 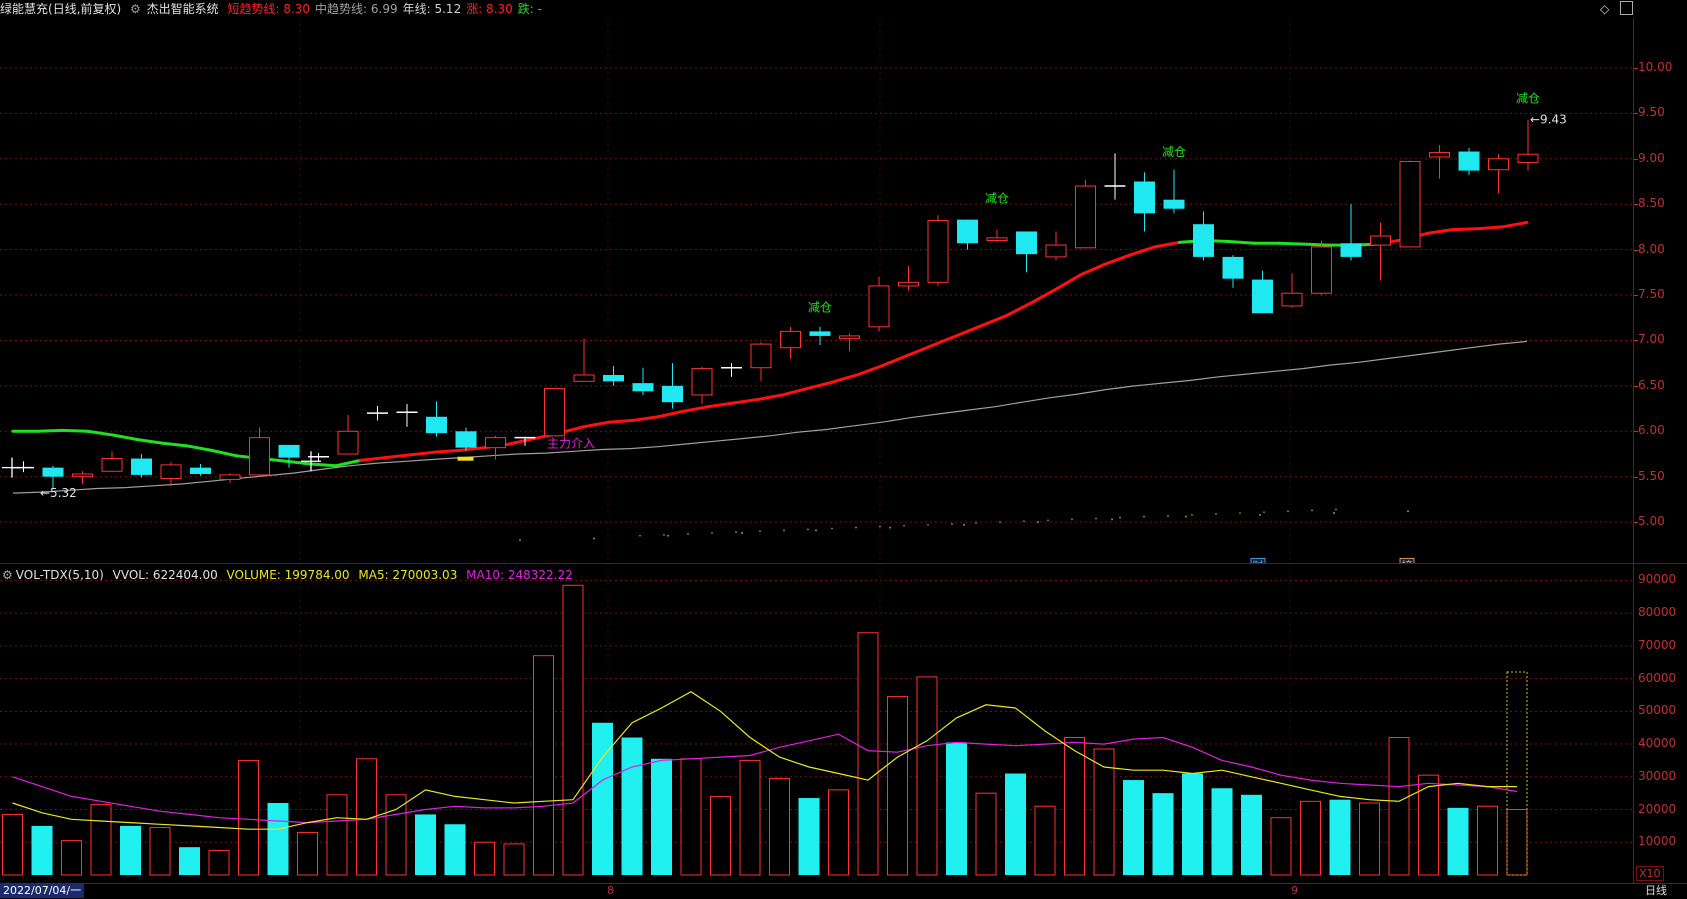 What do you see at coordinates (59, 575) in the screenshot?
I see `vol-indicator-name: VOL-TDX(5,10)` at bounding box center [59, 575].